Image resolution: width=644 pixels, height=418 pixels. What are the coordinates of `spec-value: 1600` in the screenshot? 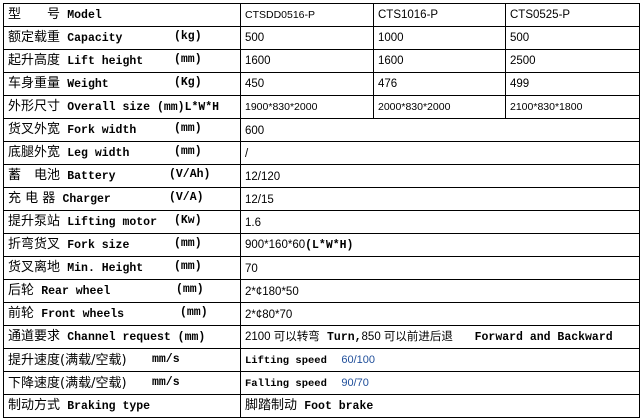 It's located at (307, 61).